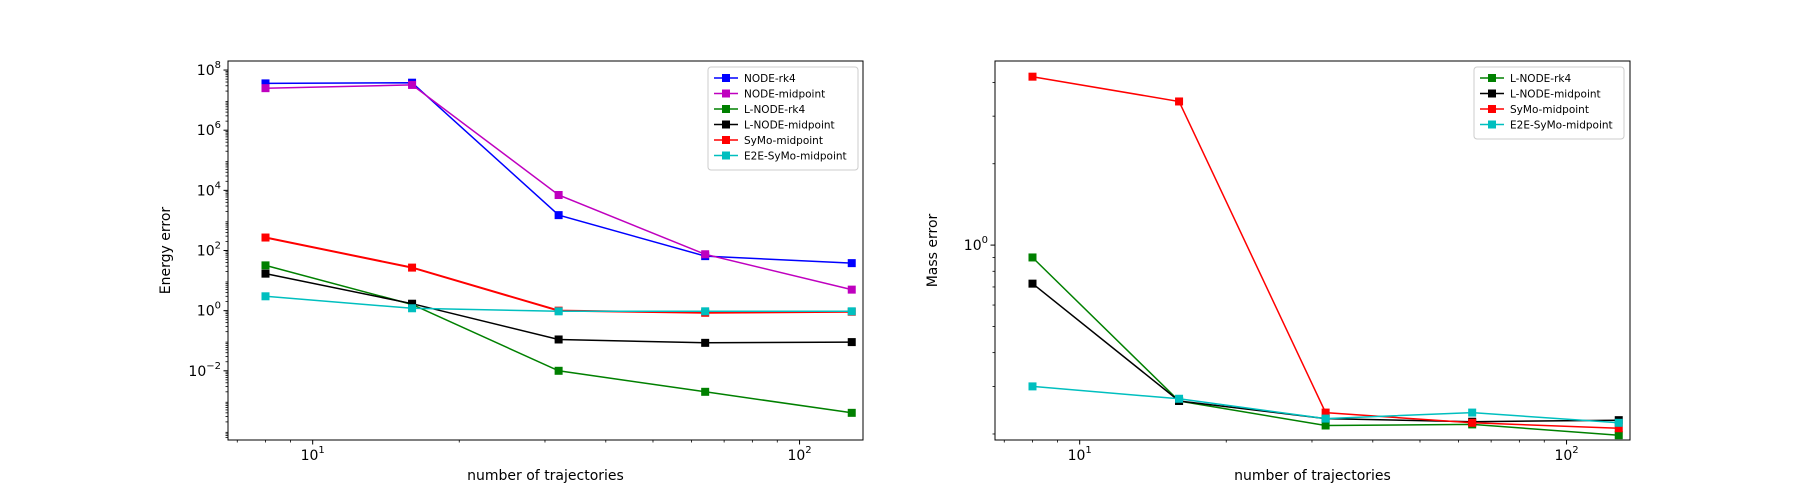  What do you see at coordinates (209, 69) in the screenshot?
I see `y-tick-label: 10⁸` at bounding box center [209, 69].